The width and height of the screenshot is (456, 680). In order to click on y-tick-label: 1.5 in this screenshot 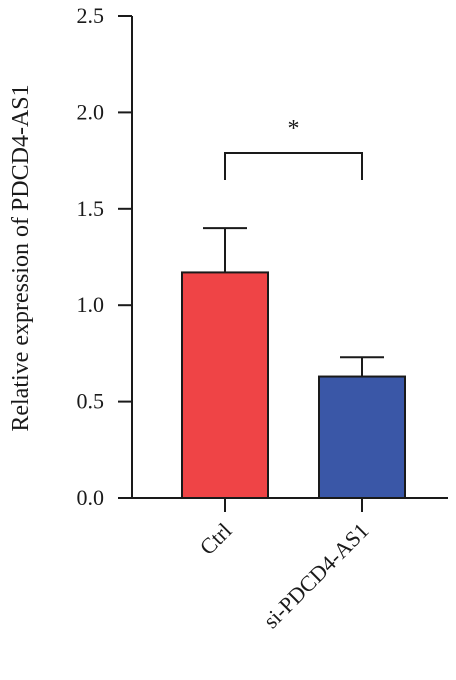, I will do `click(91, 208)`.